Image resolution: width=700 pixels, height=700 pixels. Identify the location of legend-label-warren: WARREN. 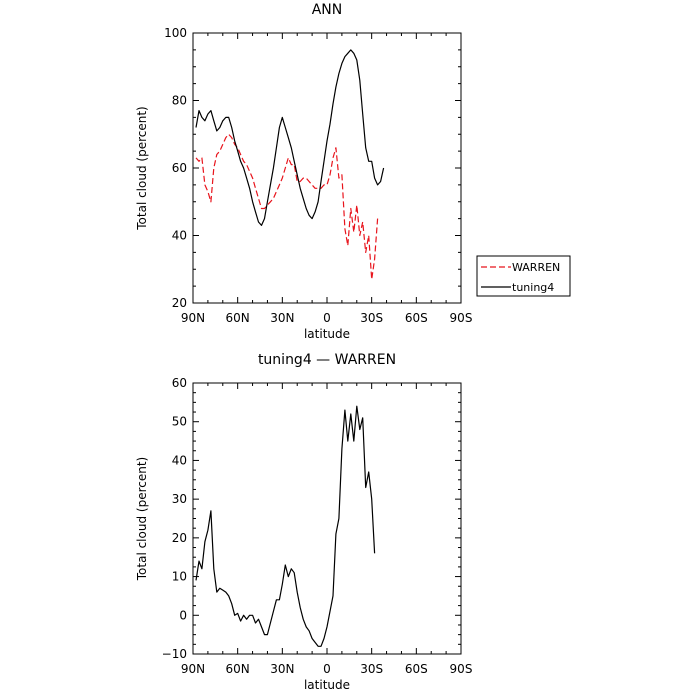
(536, 267).